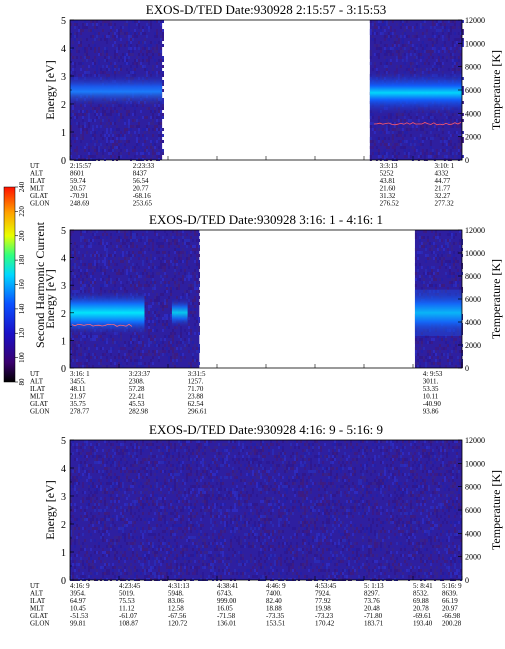  I want to click on ephemeris-value: 43.81, so click(388, 181).